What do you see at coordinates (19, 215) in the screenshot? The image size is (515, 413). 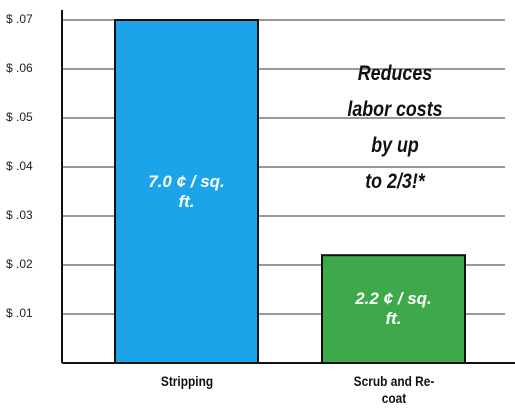 I see `y-tick-label: $ .03` at bounding box center [19, 215].